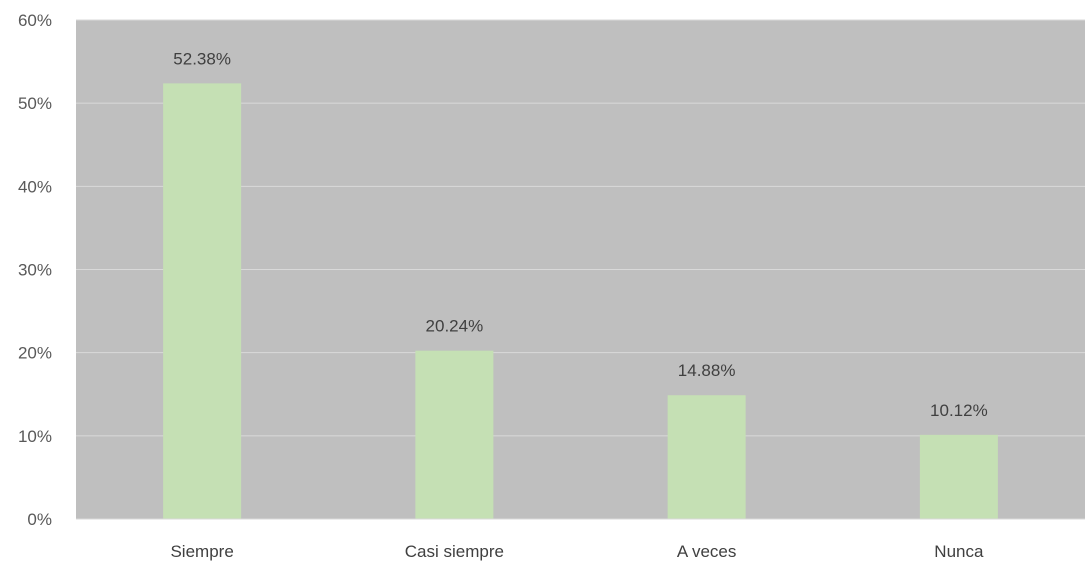 Image resolution: width=1085 pixels, height=564 pixels. What do you see at coordinates (454, 434) in the screenshot?
I see `bar-casi-siempre` at bounding box center [454, 434].